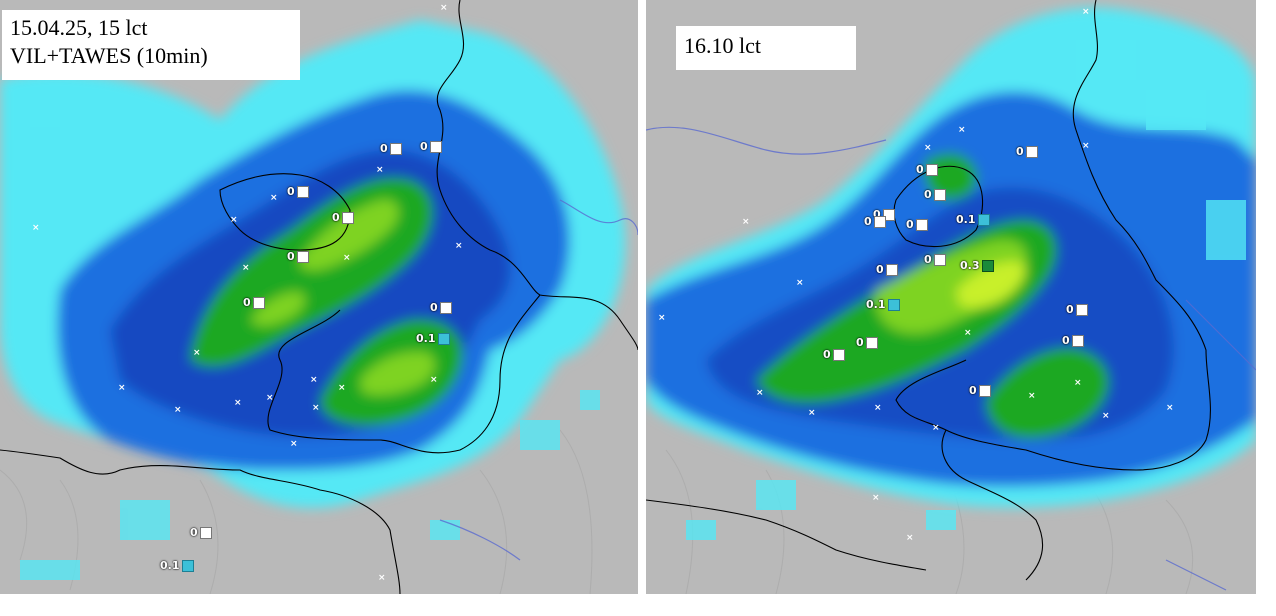  I want to click on title-line-1: 16.10 lct, so click(722, 45).